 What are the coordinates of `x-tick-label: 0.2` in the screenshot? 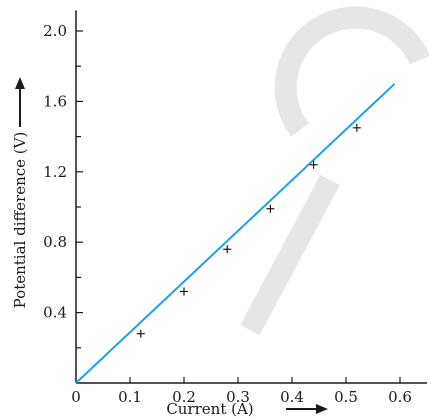 It's located at (184, 397).